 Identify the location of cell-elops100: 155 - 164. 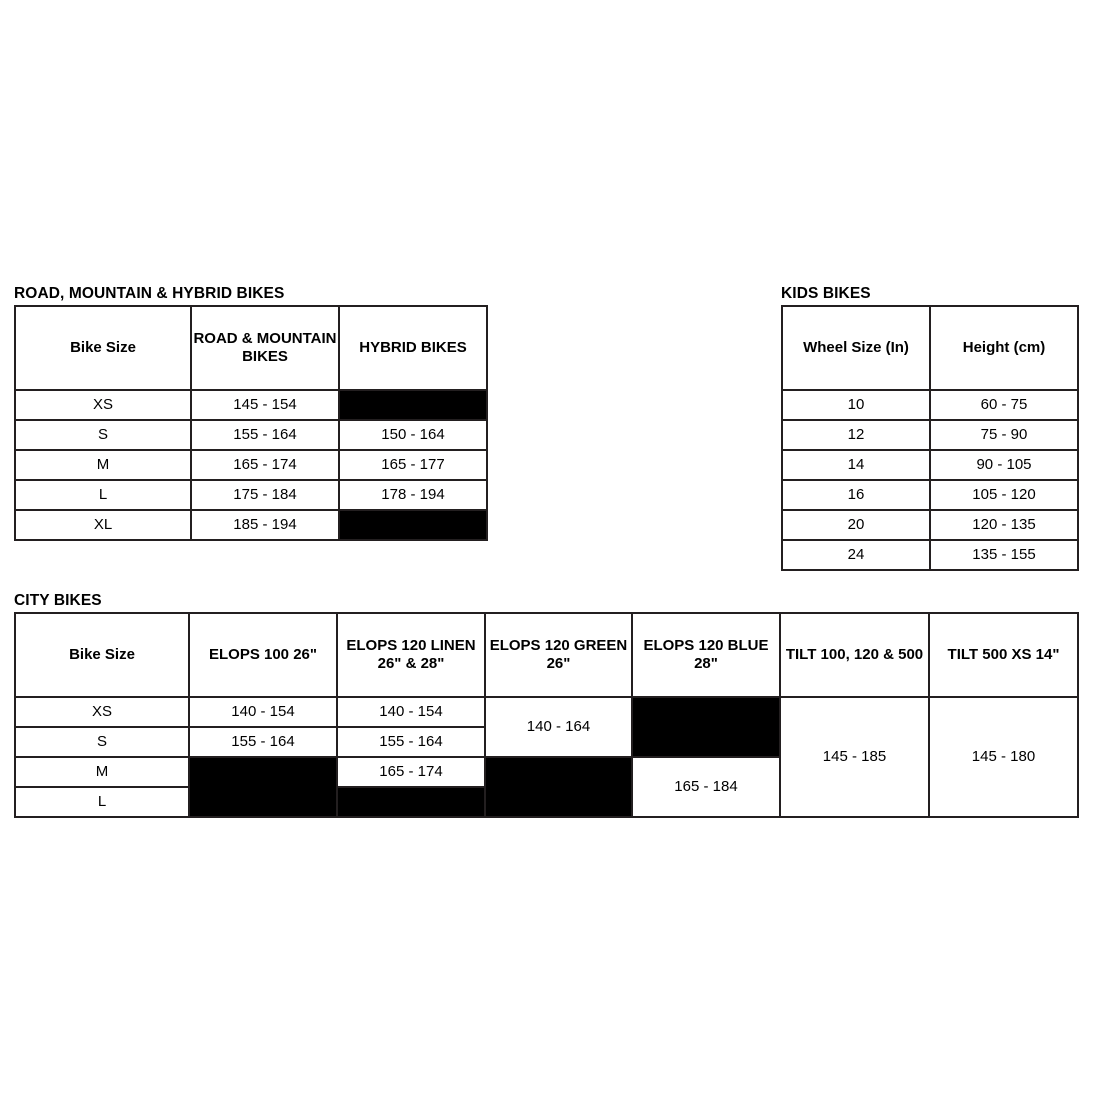
(263, 742).